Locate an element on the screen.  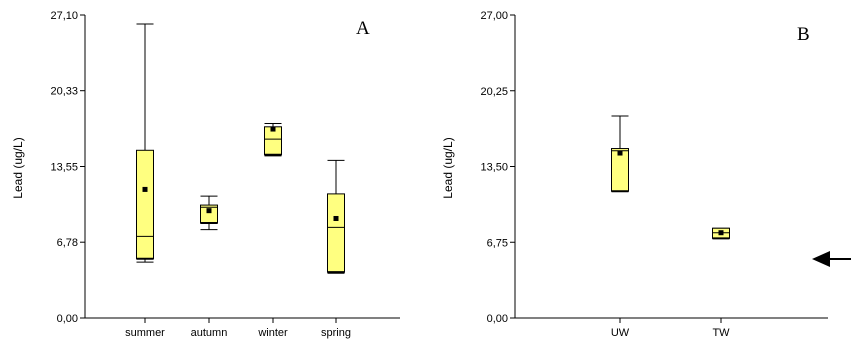
a-y-tick-label: 20,33 is located at coordinates (64, 92).